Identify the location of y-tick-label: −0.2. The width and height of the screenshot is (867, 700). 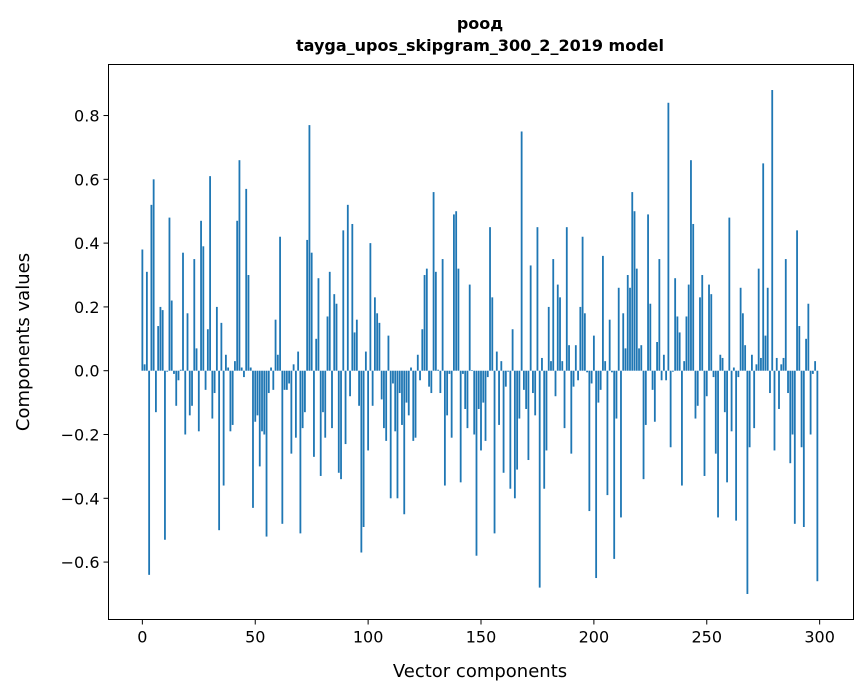
(80, 435).